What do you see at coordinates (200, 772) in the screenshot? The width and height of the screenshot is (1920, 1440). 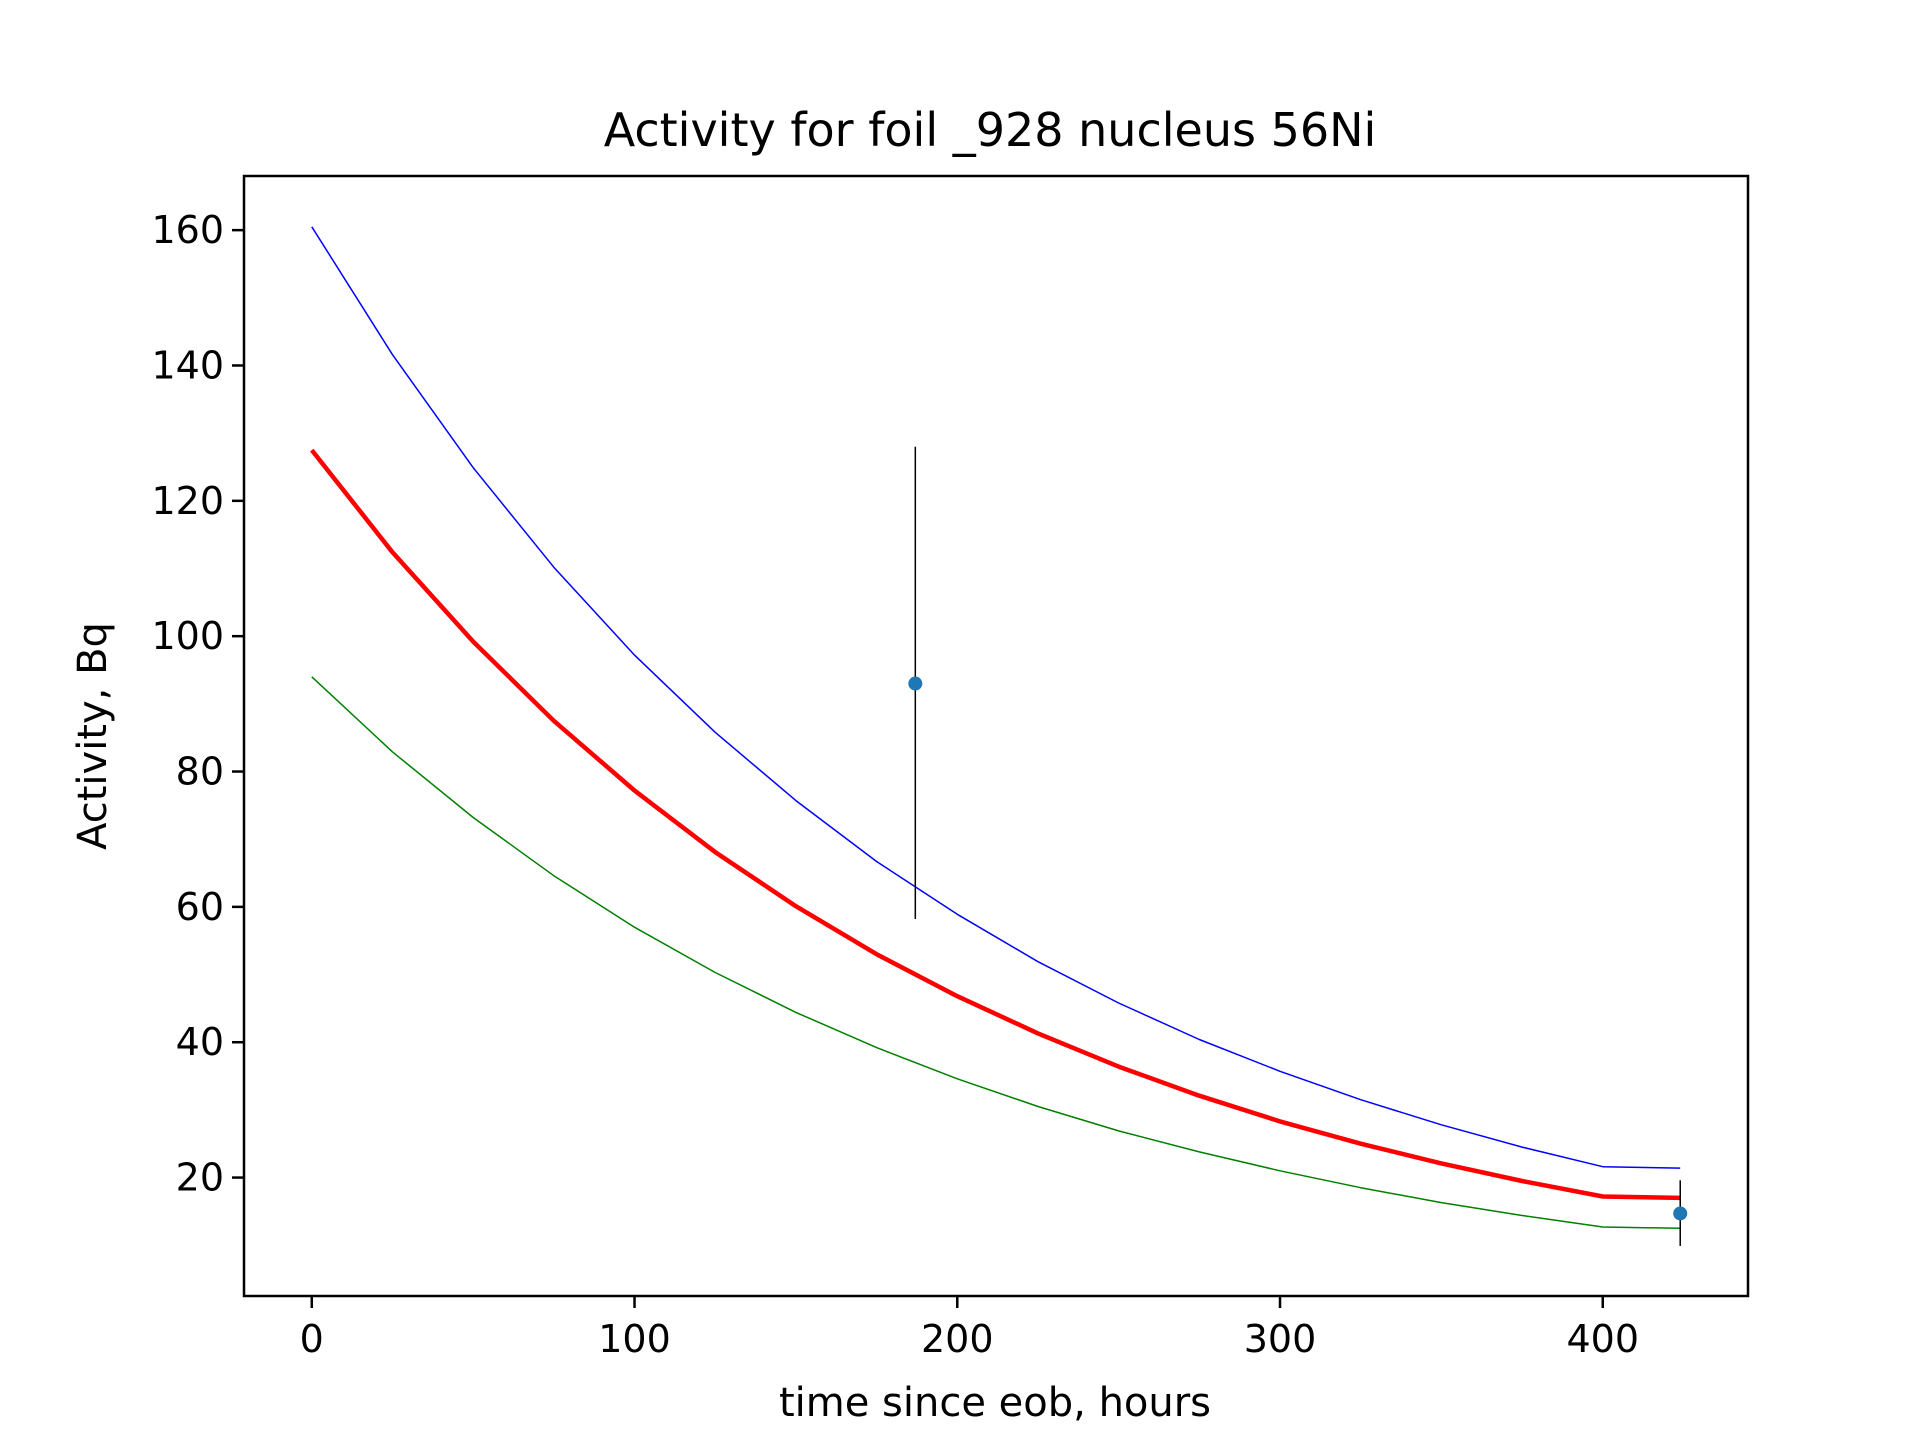 I see `y-tick-label: 80` at bounding box center [200, 772].